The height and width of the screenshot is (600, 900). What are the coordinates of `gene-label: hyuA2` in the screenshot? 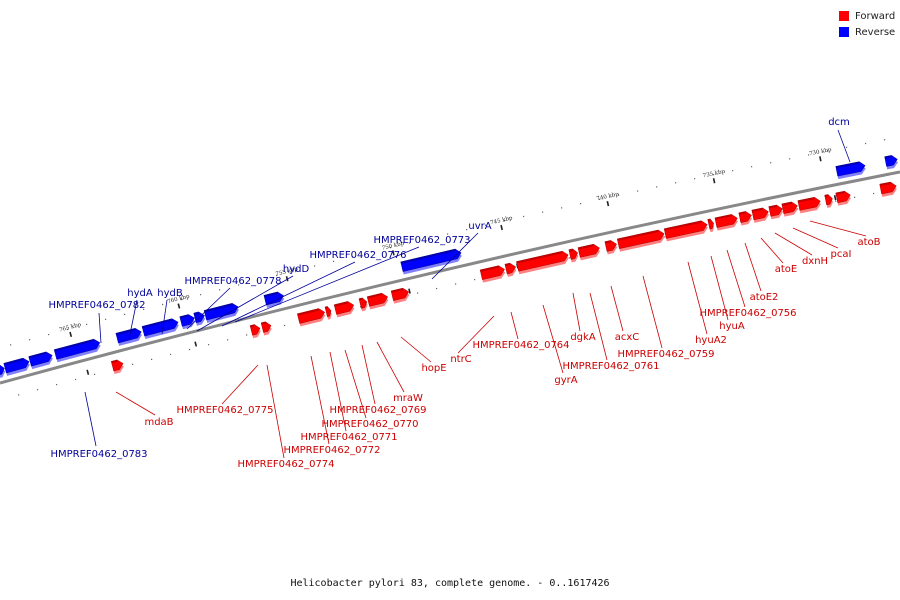 It's located at (711, 340).